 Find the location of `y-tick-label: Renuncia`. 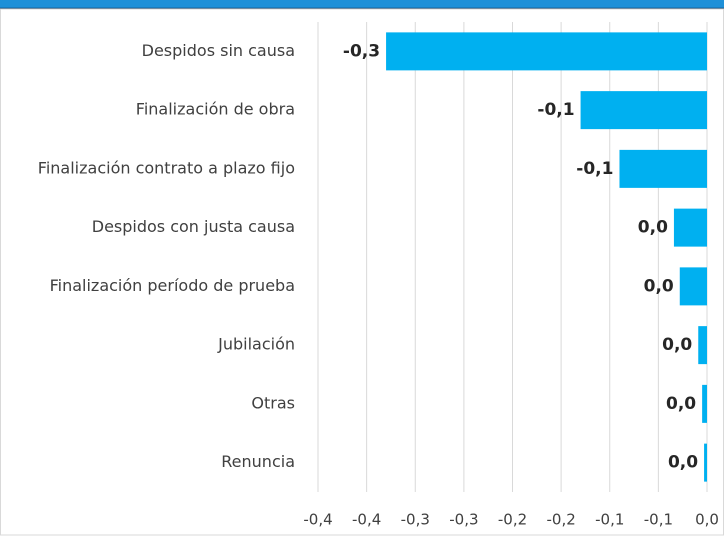

y-tick-label: Renuncia is located at coordinates (258, 461).